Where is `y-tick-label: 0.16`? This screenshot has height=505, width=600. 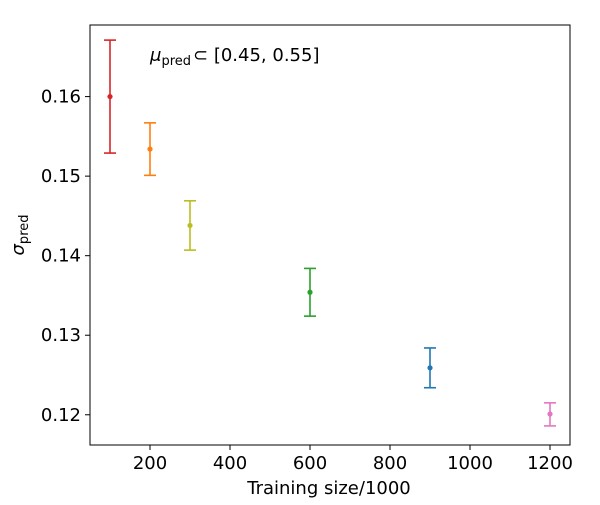
y-tick-label: 0.16 is located at coordinates (61, 97).